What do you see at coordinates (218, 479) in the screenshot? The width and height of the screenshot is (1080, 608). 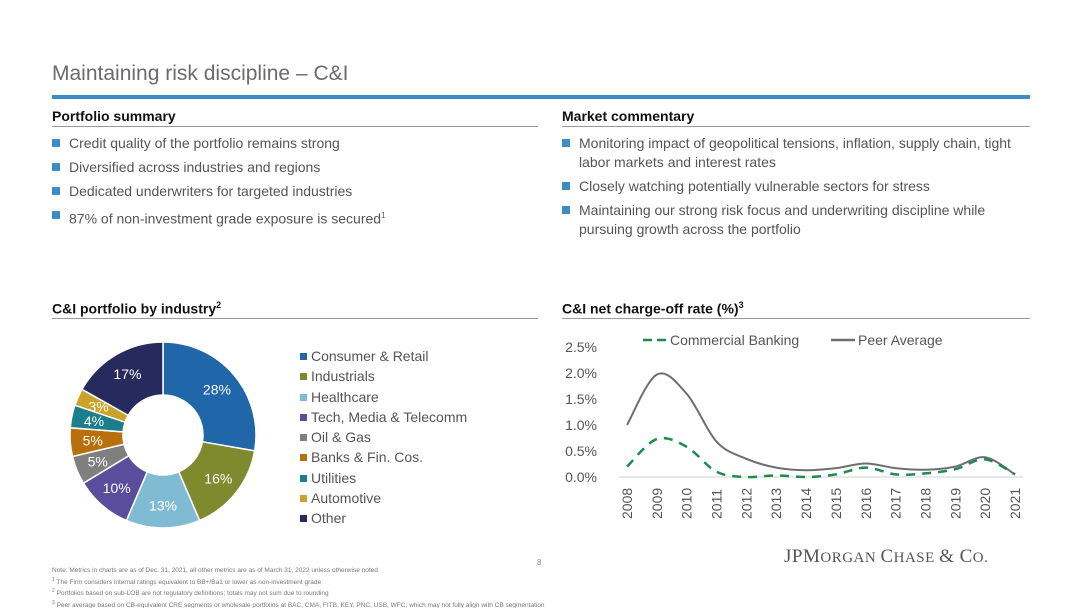 I see `donut-slice-label: 16%` at bounding box center [218, 479].